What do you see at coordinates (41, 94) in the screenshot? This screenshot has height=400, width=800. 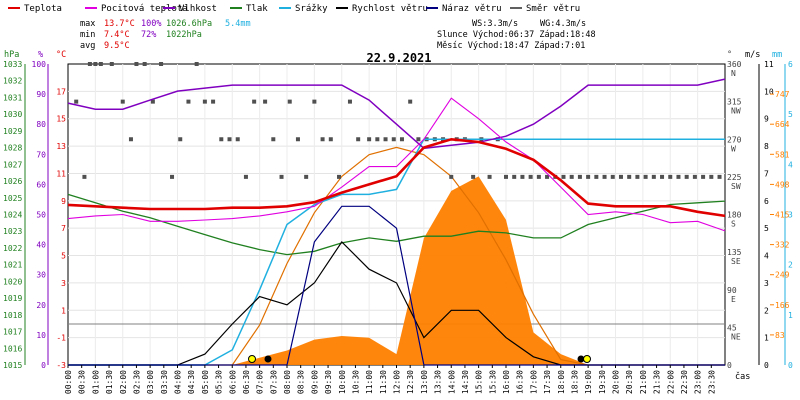 I see `tick-label-pct: 90` at bounding box center [41, 94].